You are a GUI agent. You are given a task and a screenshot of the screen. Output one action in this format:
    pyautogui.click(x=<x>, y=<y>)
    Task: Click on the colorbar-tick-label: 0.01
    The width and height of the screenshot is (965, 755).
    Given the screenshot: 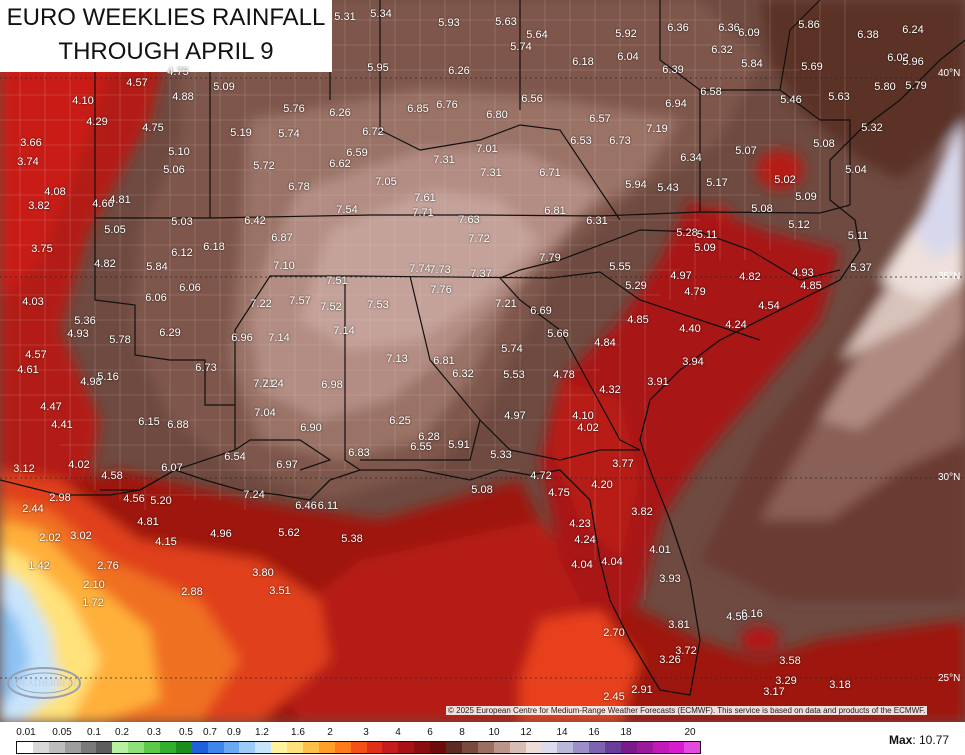 What is the action you would take?
    pyautogui.click(x=26, y=732)
    